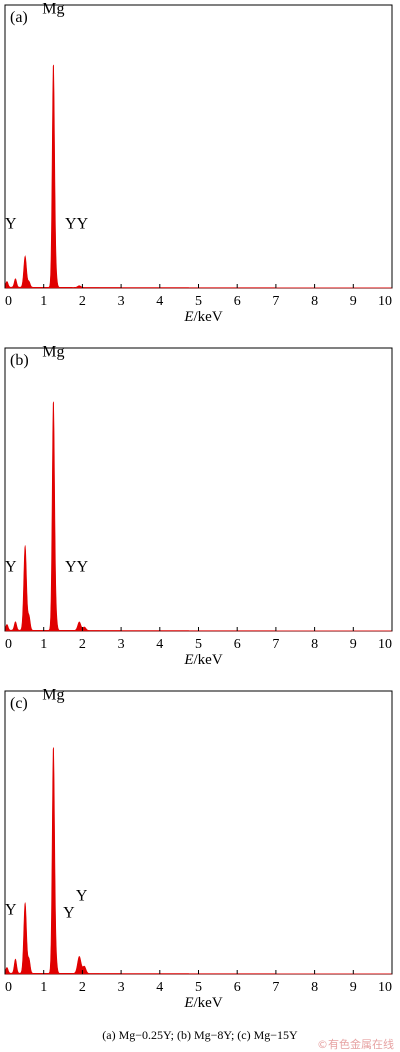  Describe the element at coordinates (19, 360) in the screenshot. I see `panel-label: (b)` at that location.